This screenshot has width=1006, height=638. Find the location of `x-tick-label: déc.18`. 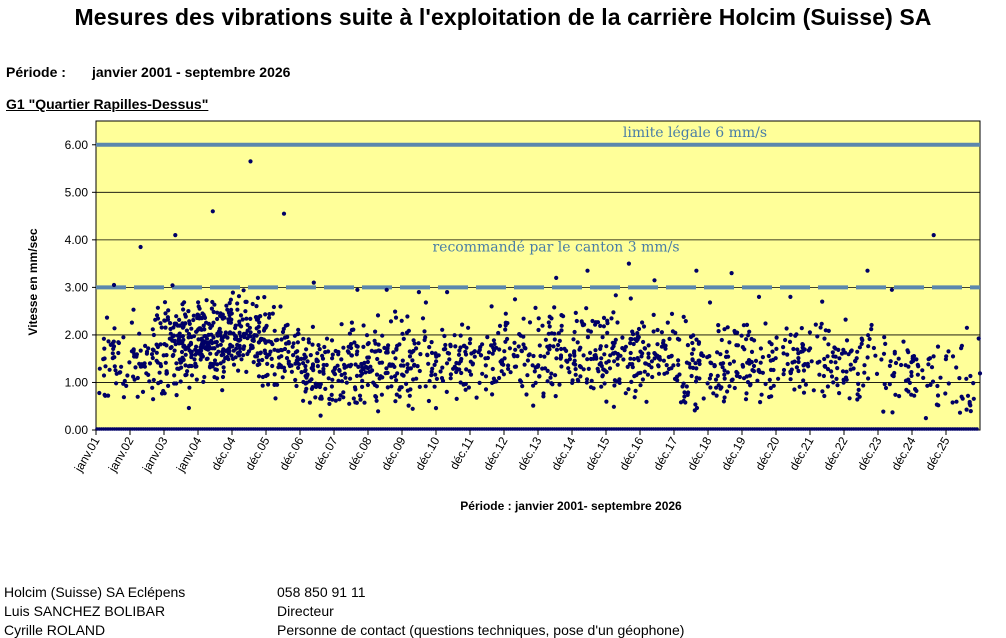

x-tick-label: déc.18 is located at coordinates (699, 453).